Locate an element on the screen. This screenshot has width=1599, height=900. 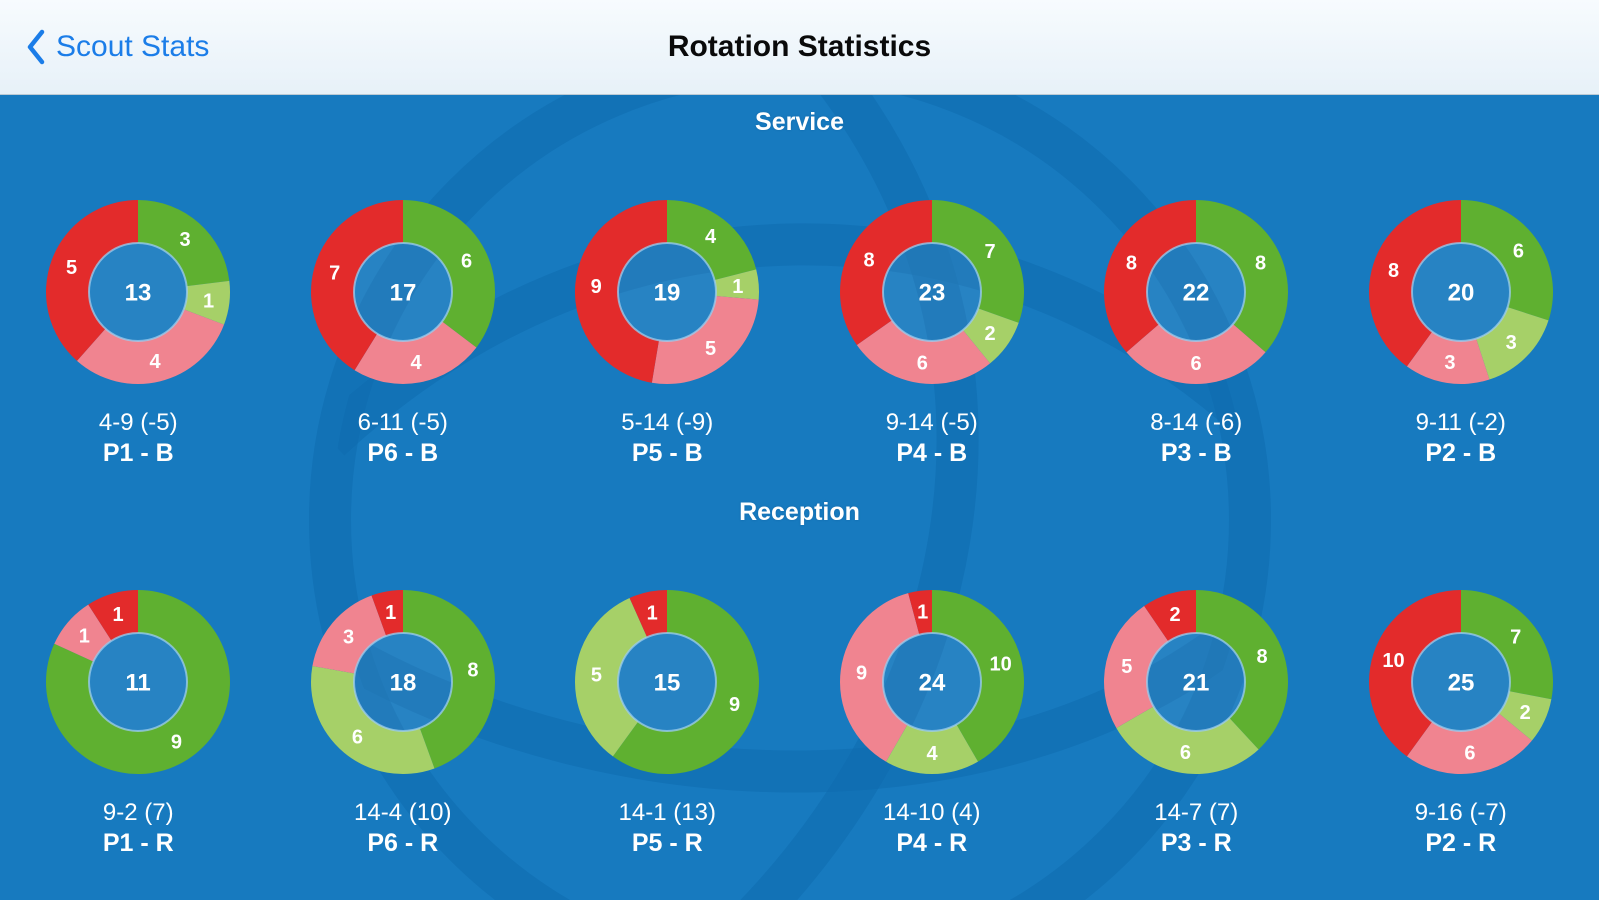
back-button-label: Scout Stats is located at coordinates (133, 46).